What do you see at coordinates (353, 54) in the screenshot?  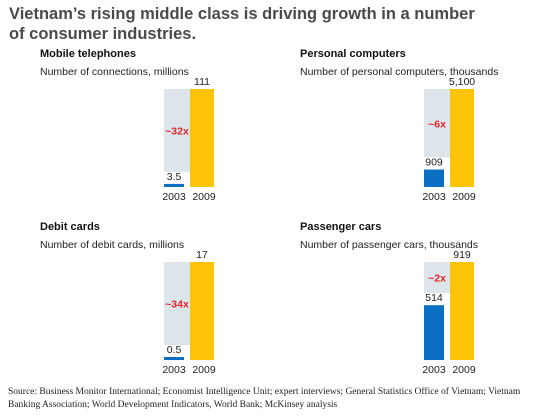 I see `panel-title: Personal computers` at bounding box center [353, 54].